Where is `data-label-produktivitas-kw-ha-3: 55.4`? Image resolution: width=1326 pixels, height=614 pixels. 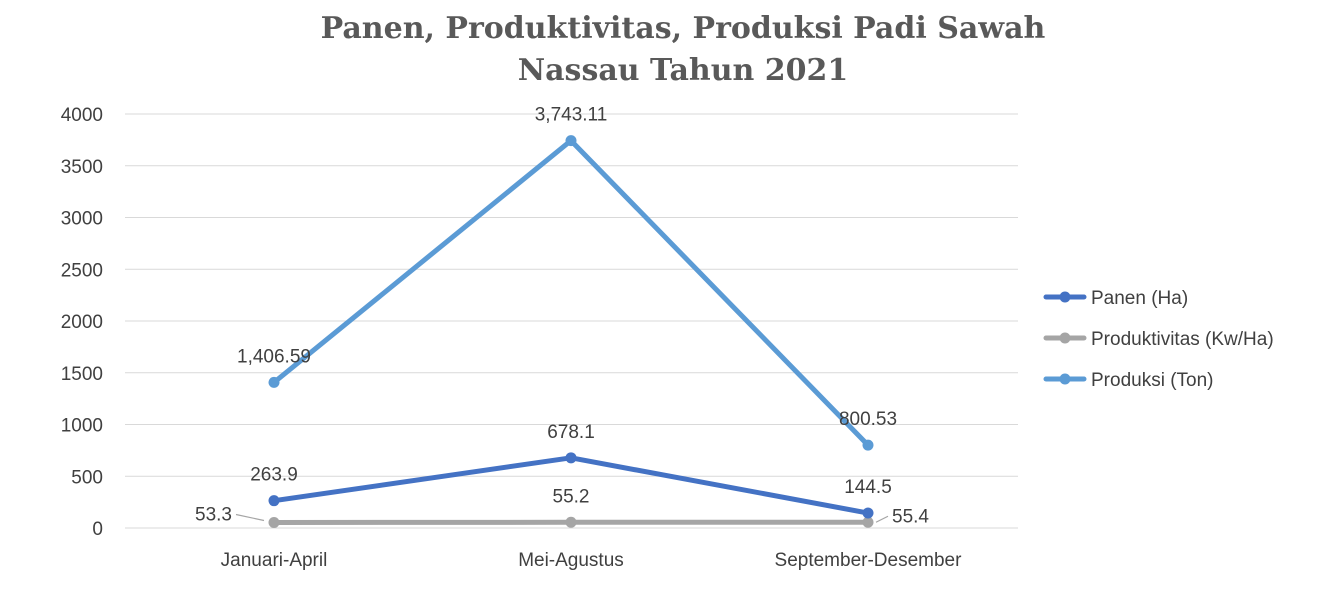 data-label-produktivitas-kw-ha-3: 55.4 is located at coordinates (910, 516).